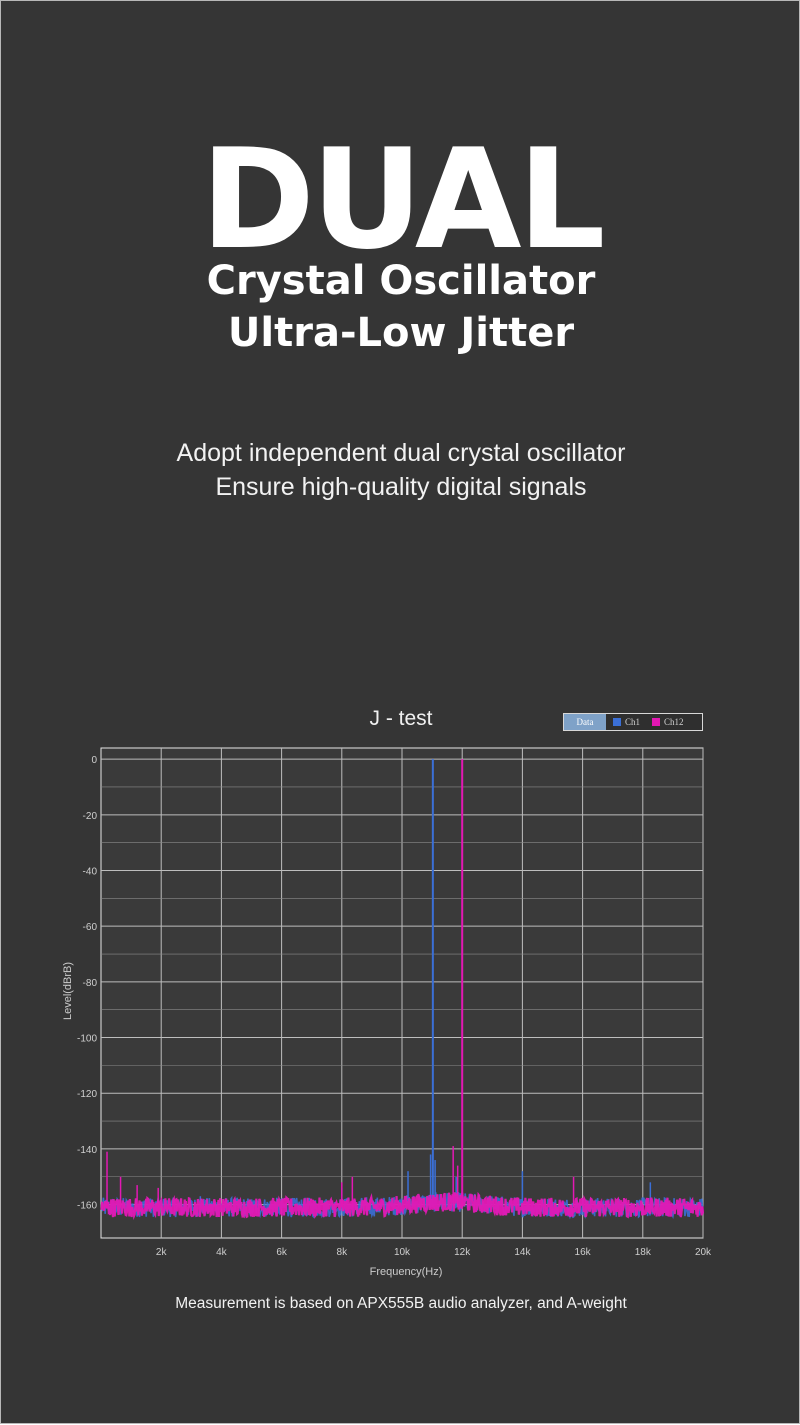 The height and width of the screenshot is (1425, 800). I want to click on subheadline-line-1: Crystal Oscillator, so click(401, 281).